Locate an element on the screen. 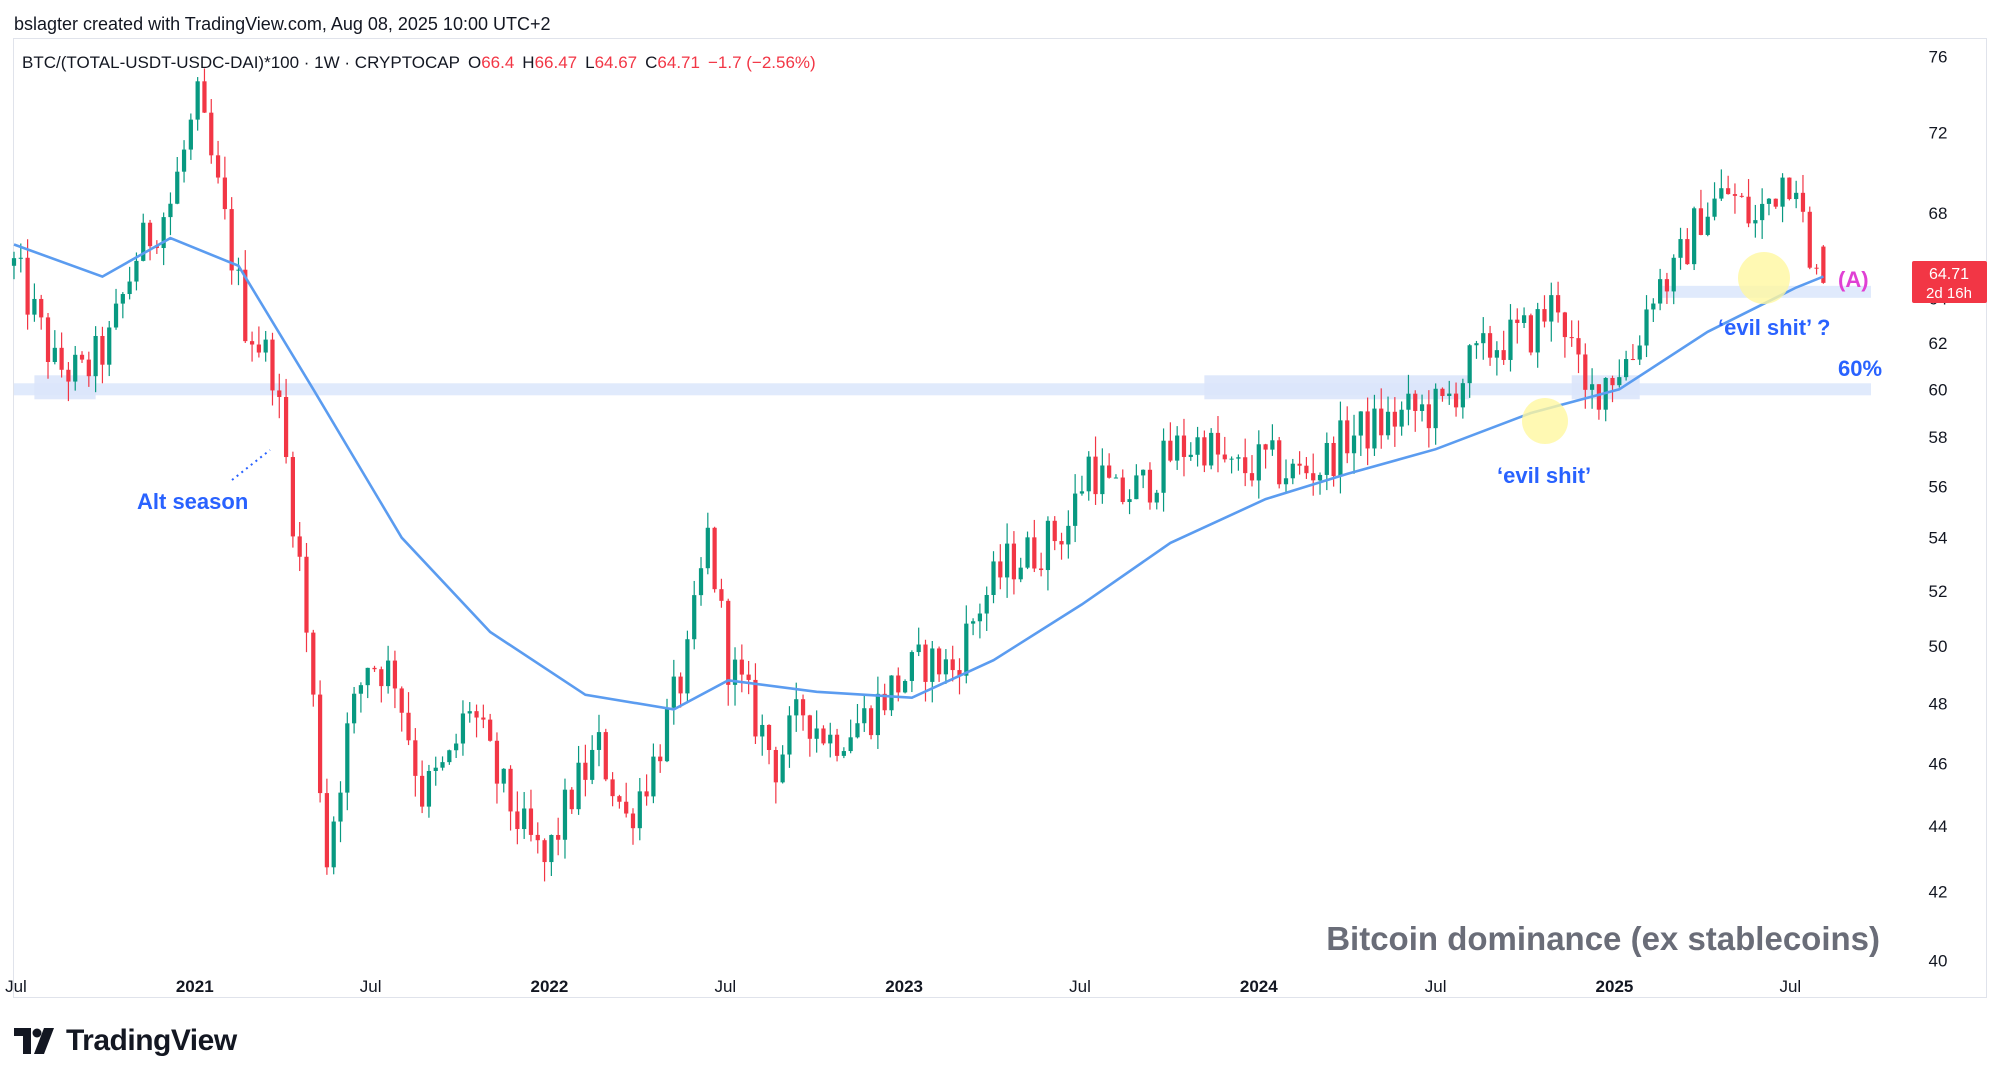 This screenshot has width=2000, height=1081. x-tick-label: 2022 is located at coordinates (550, 986).